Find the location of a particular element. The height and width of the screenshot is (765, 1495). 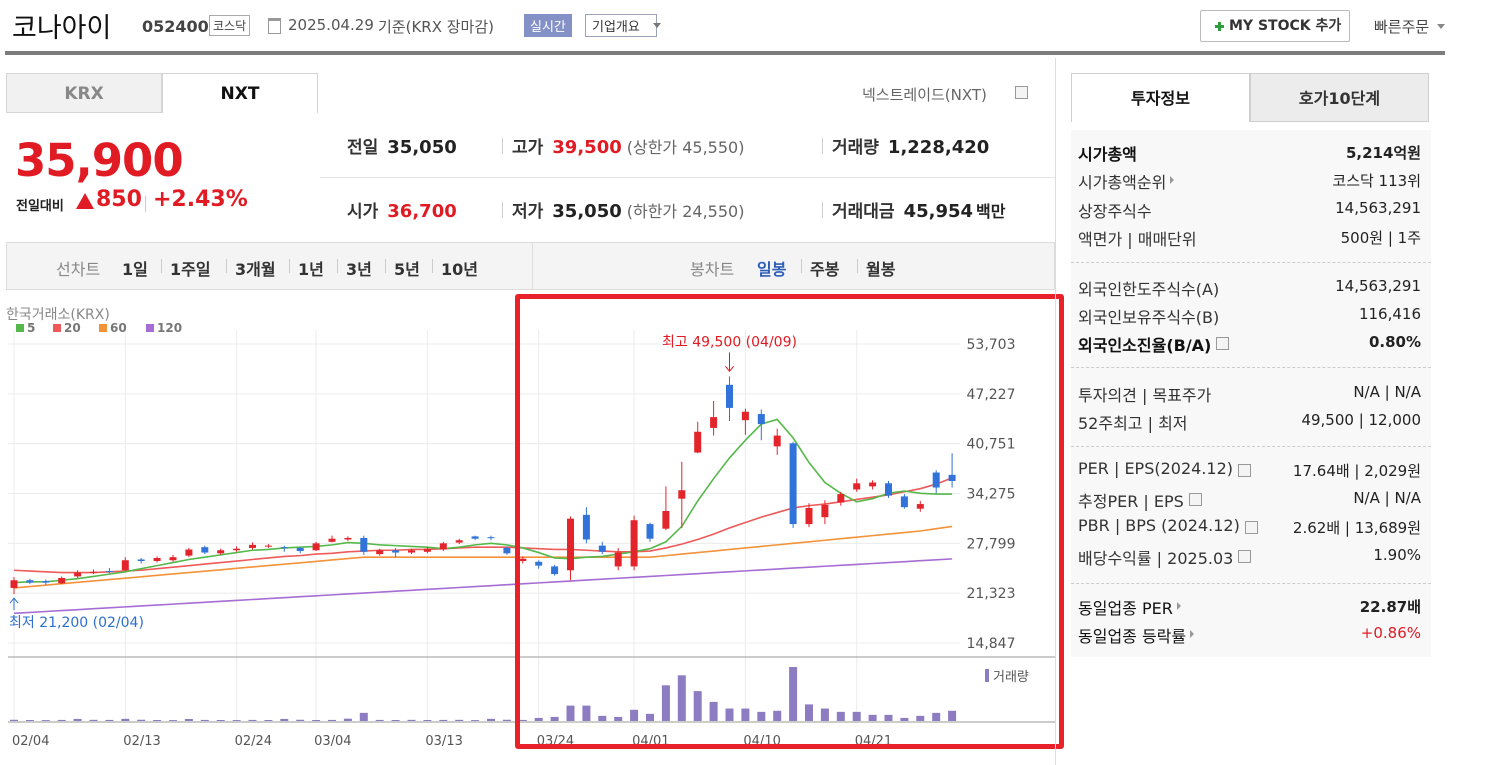

y-tick-label: 21,323 is located at coordinates (991, 594).